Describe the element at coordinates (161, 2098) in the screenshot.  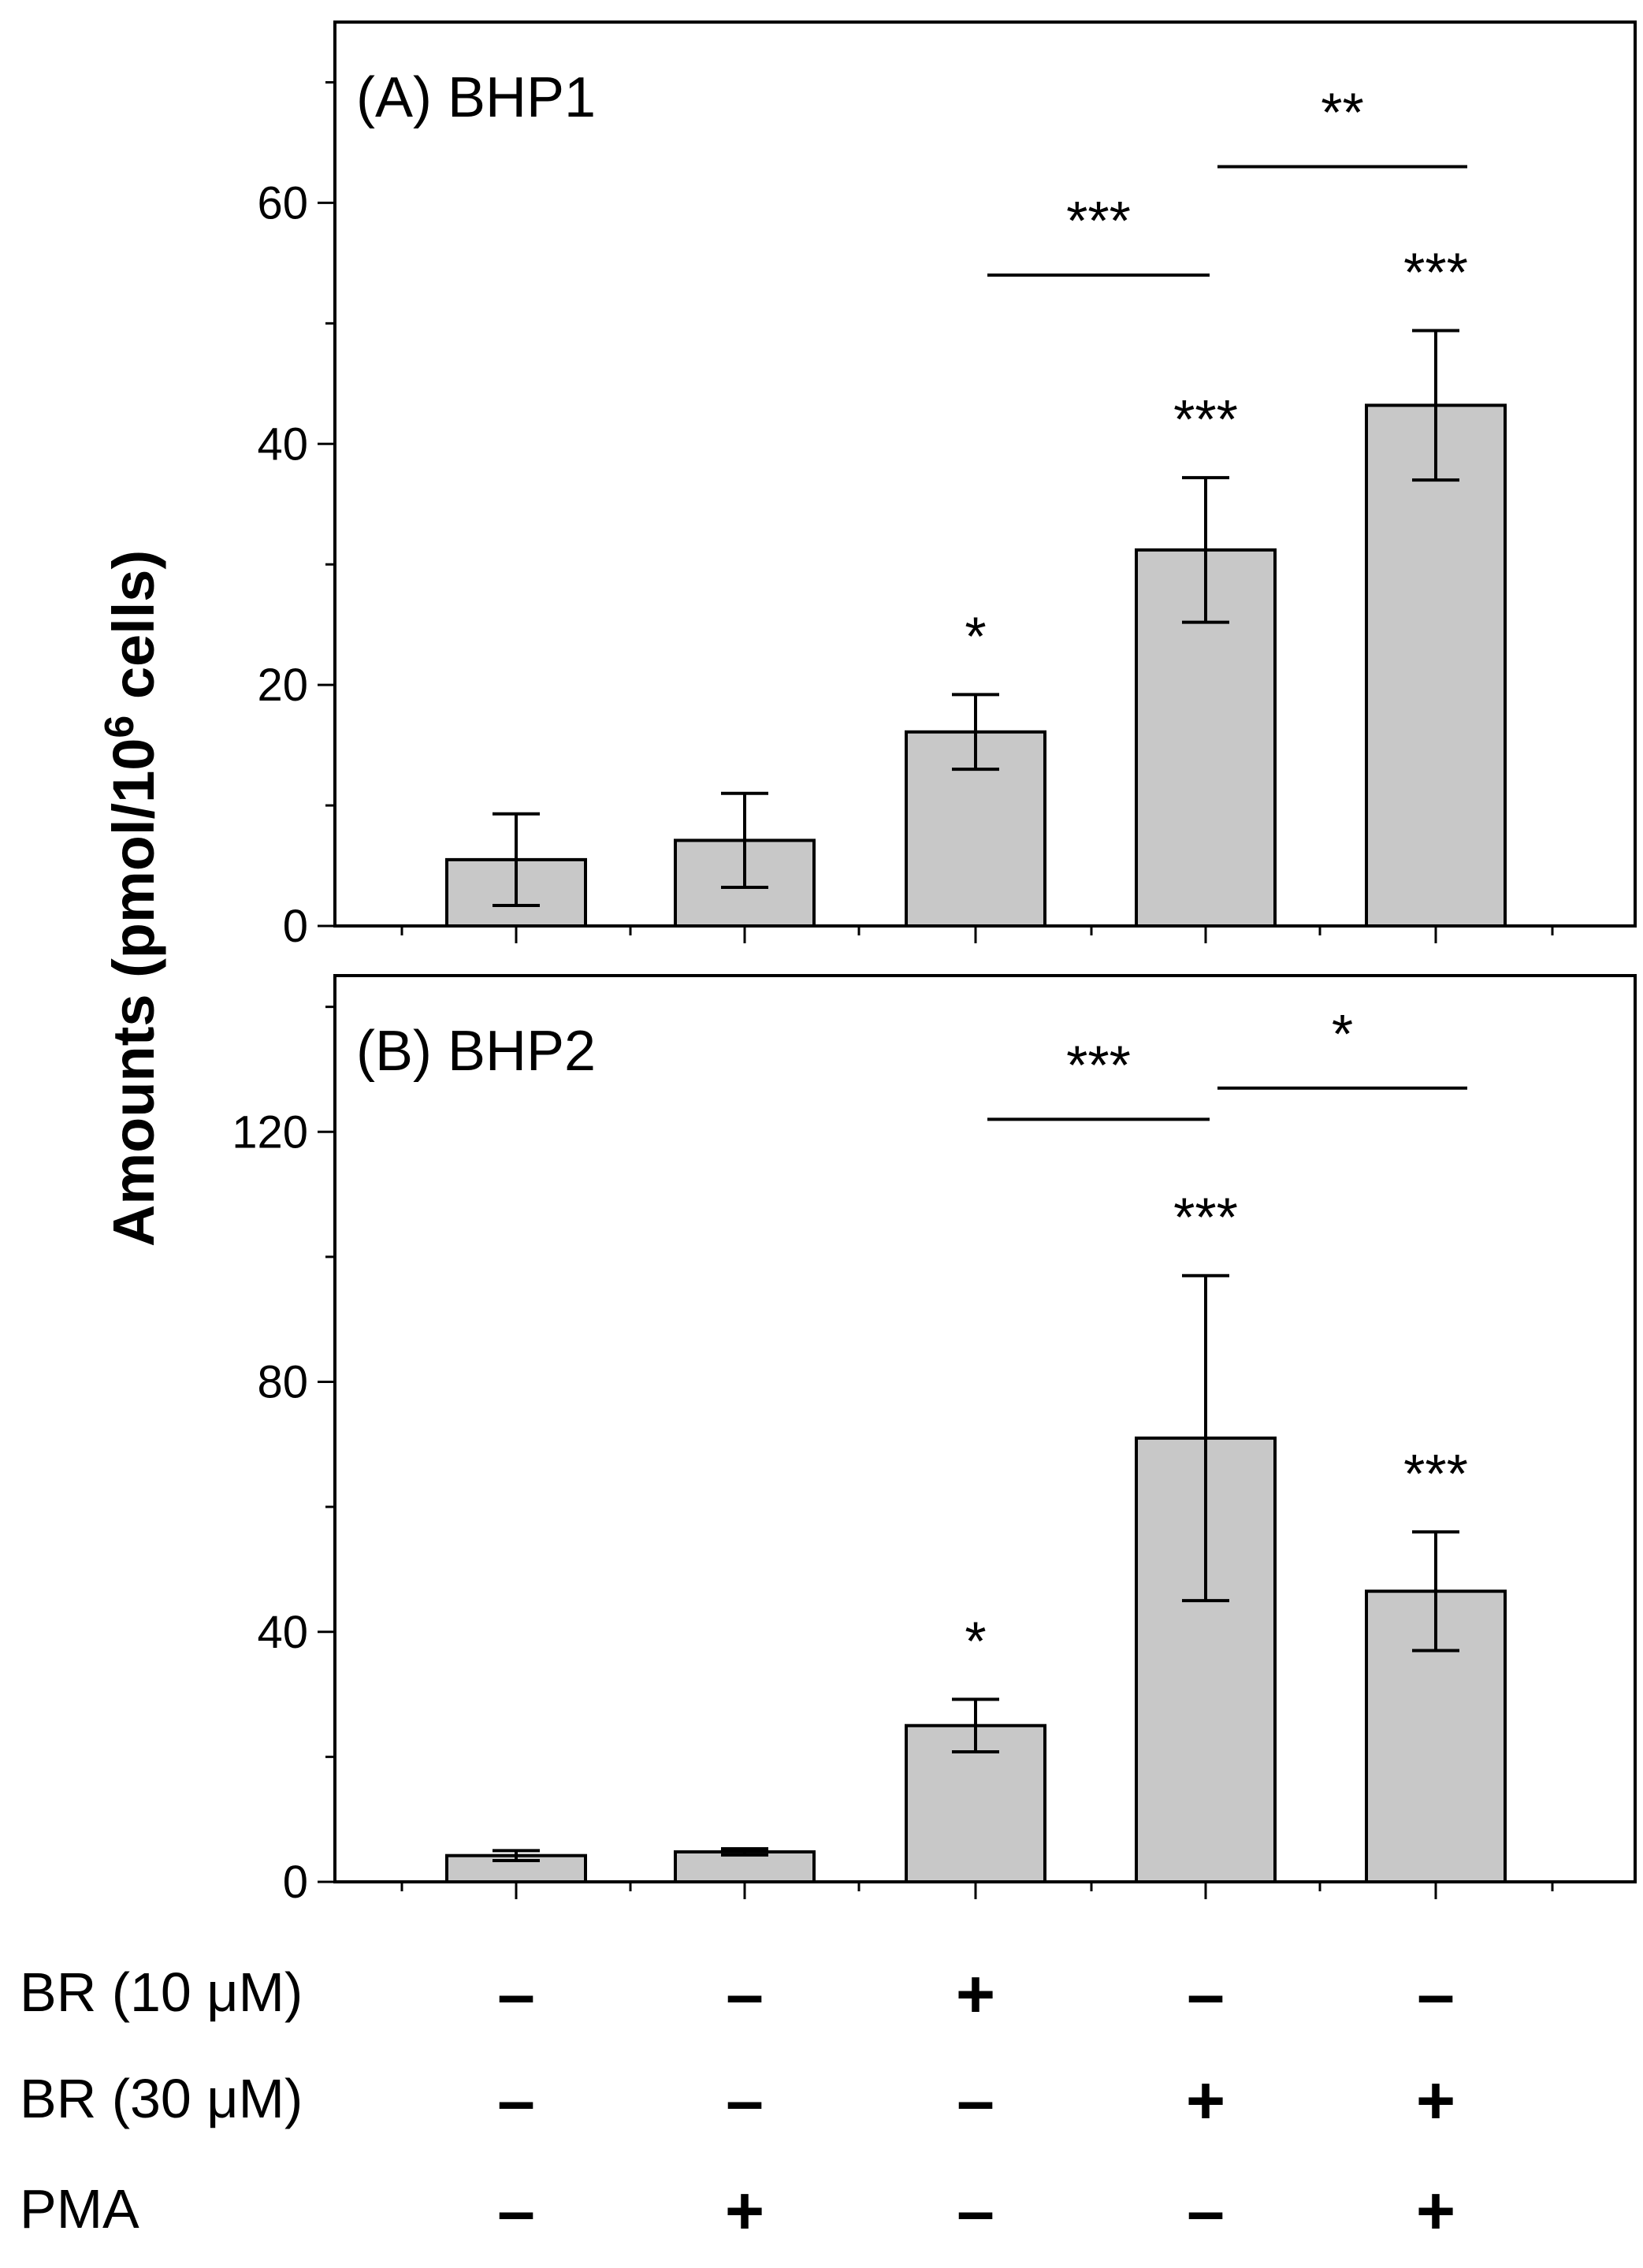
I see `treatment-label: BR (30 μM)` at that location.